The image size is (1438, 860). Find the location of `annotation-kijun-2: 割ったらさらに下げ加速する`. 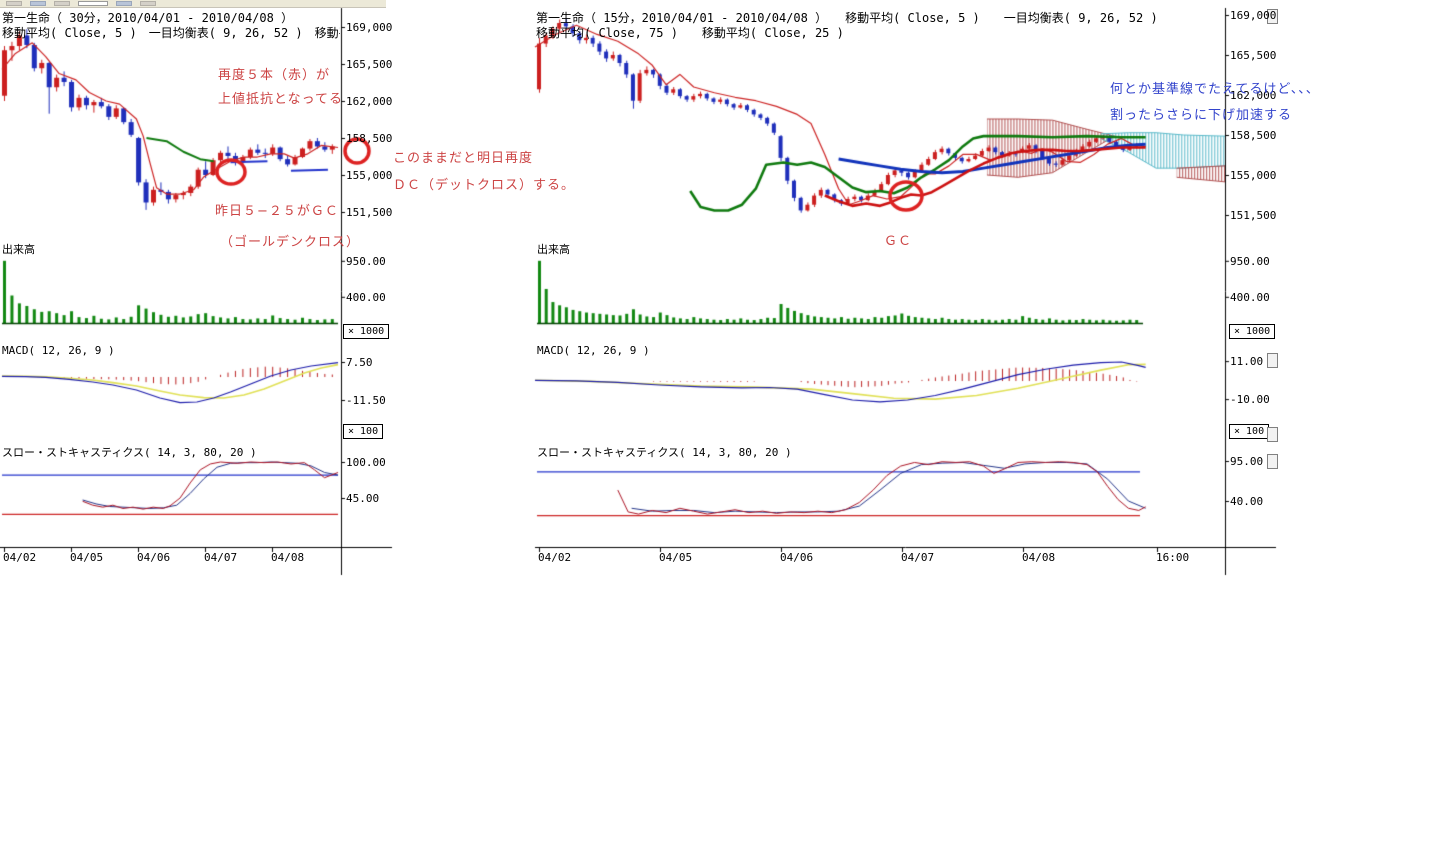

annotation-kijun-2: 割ったらさらに下げ加速する is located at coordinates (1201, 115).